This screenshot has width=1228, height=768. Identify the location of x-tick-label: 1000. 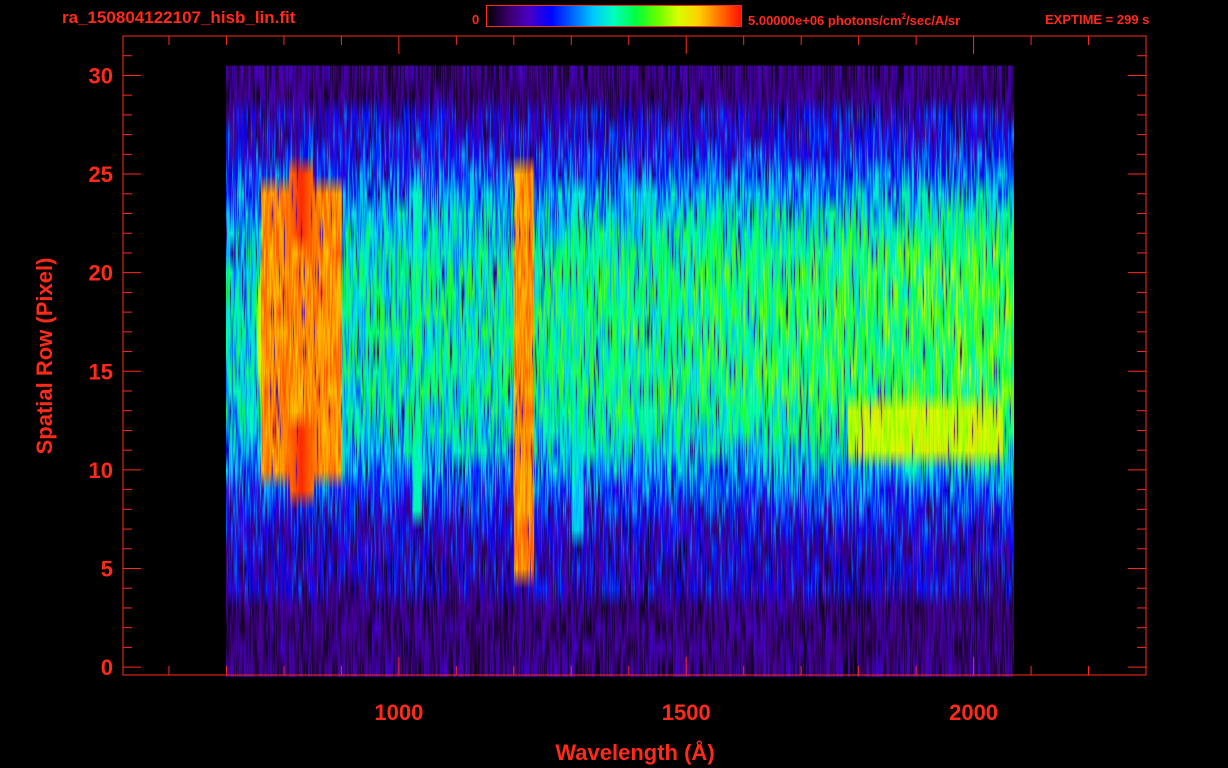
(398, 712).